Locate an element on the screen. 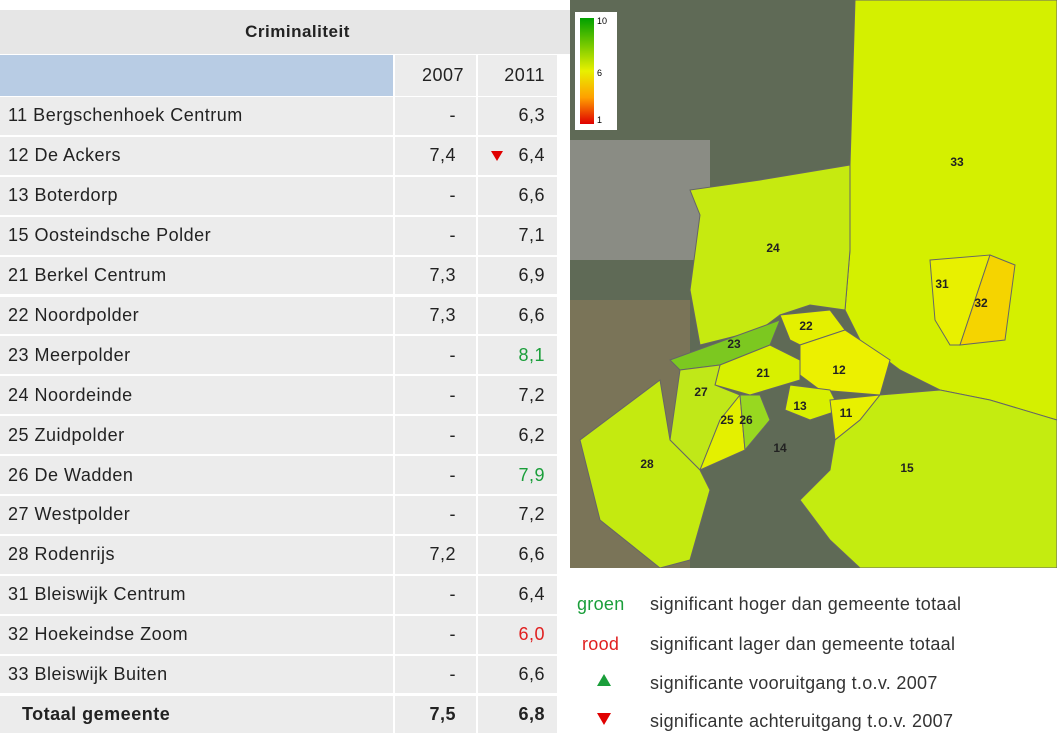 Image resolution: width=1057 pixels, height=735 pixels. region-label: 25 is located at coordinates (727, 420).